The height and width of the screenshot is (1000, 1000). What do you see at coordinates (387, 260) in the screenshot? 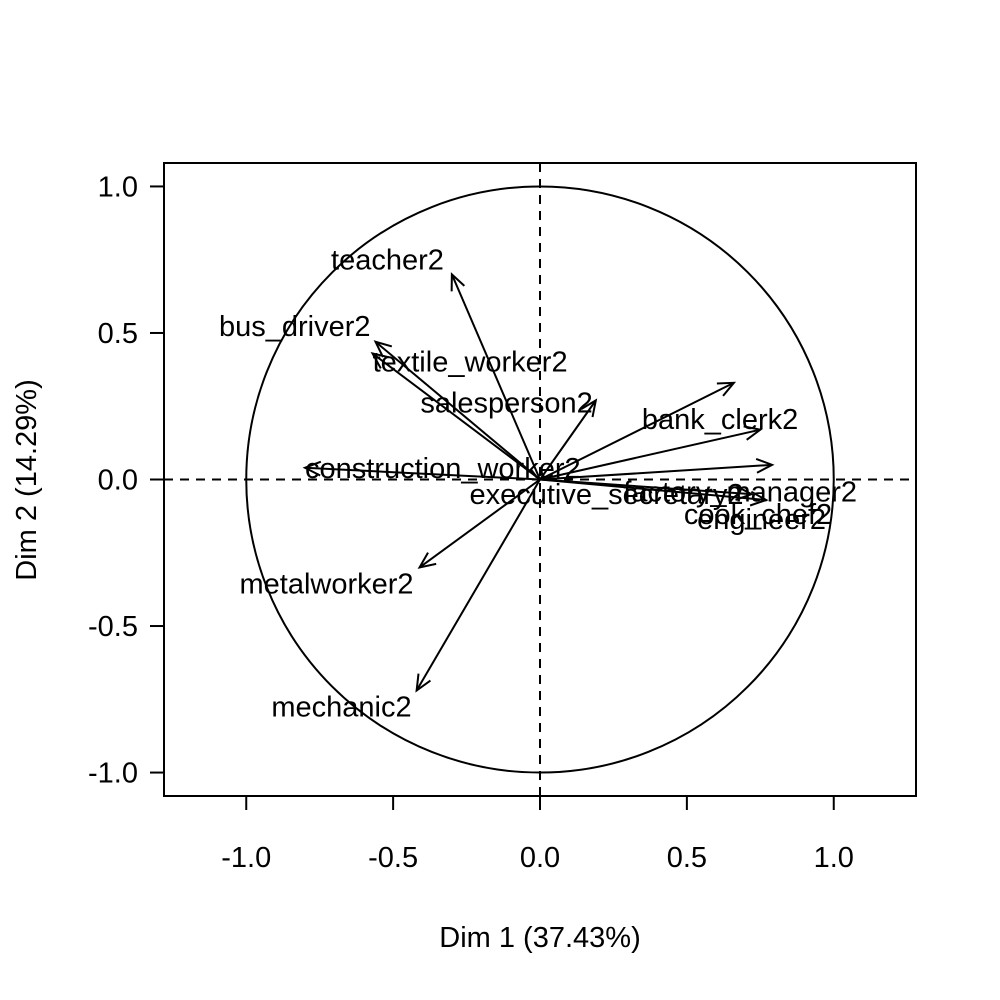
I see `variable-label-teacher2: teacher2` at bounding box center [387, 260].